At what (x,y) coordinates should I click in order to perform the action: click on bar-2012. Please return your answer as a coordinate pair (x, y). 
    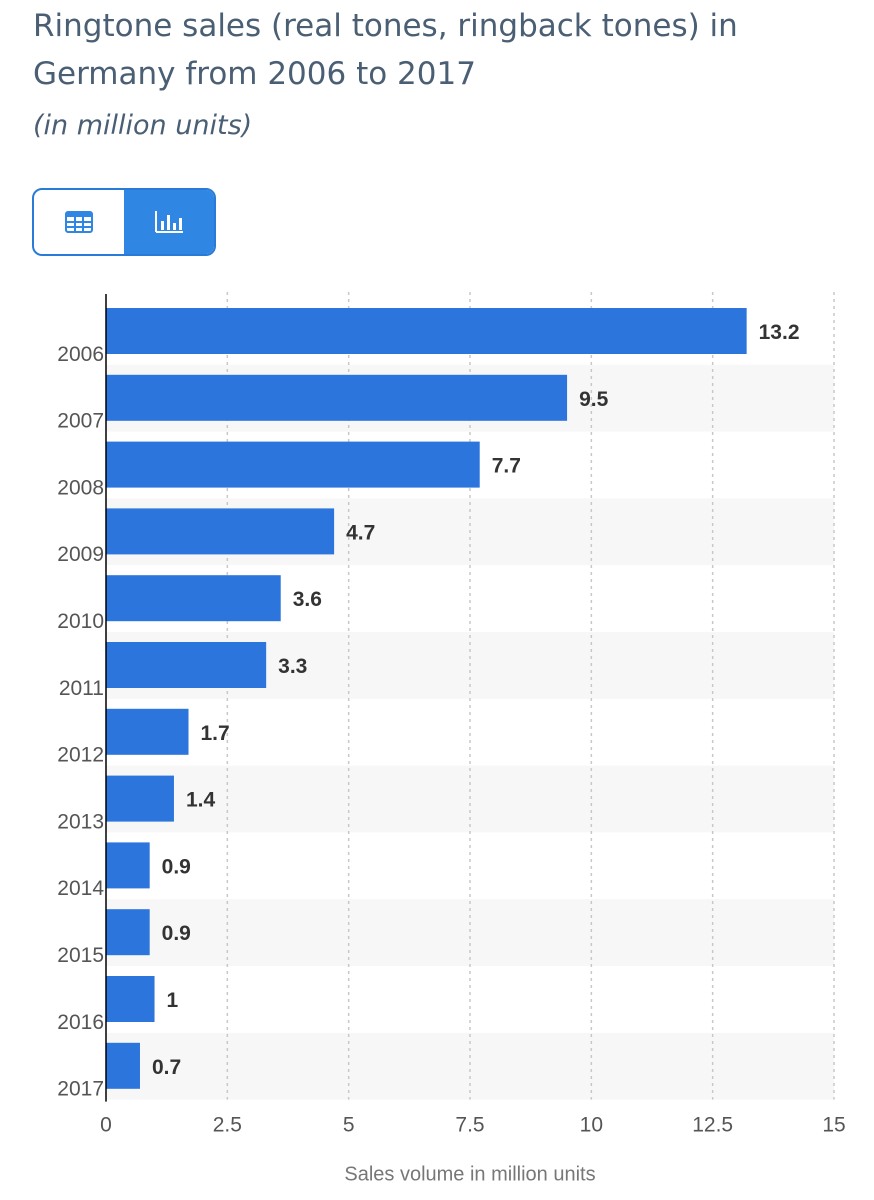
    Looking at the image, I should click on (147, 731).